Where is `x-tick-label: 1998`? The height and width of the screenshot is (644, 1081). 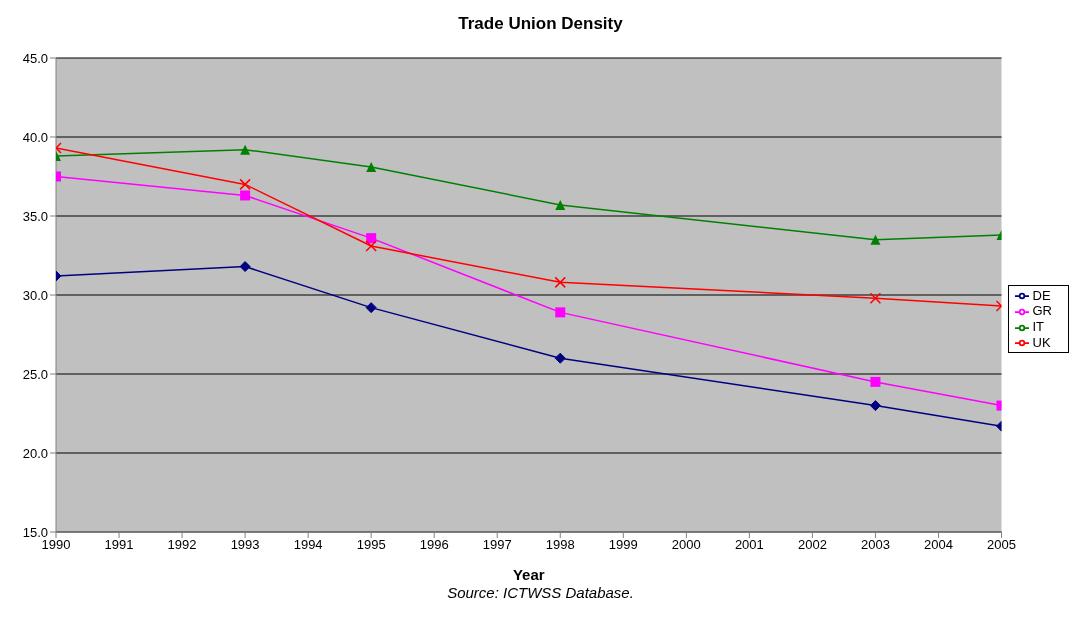
x-tick-label: 1998 is located at coordinates (560, 545).